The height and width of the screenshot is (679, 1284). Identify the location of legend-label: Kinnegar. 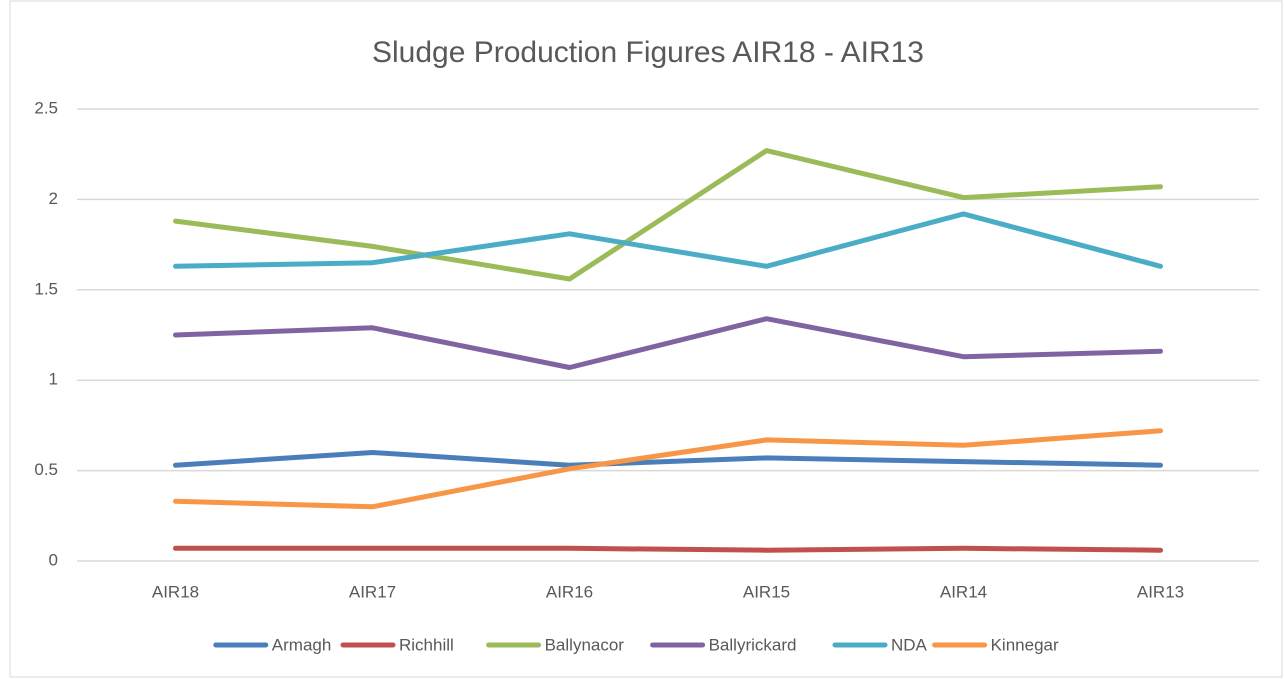
(1025, 644).